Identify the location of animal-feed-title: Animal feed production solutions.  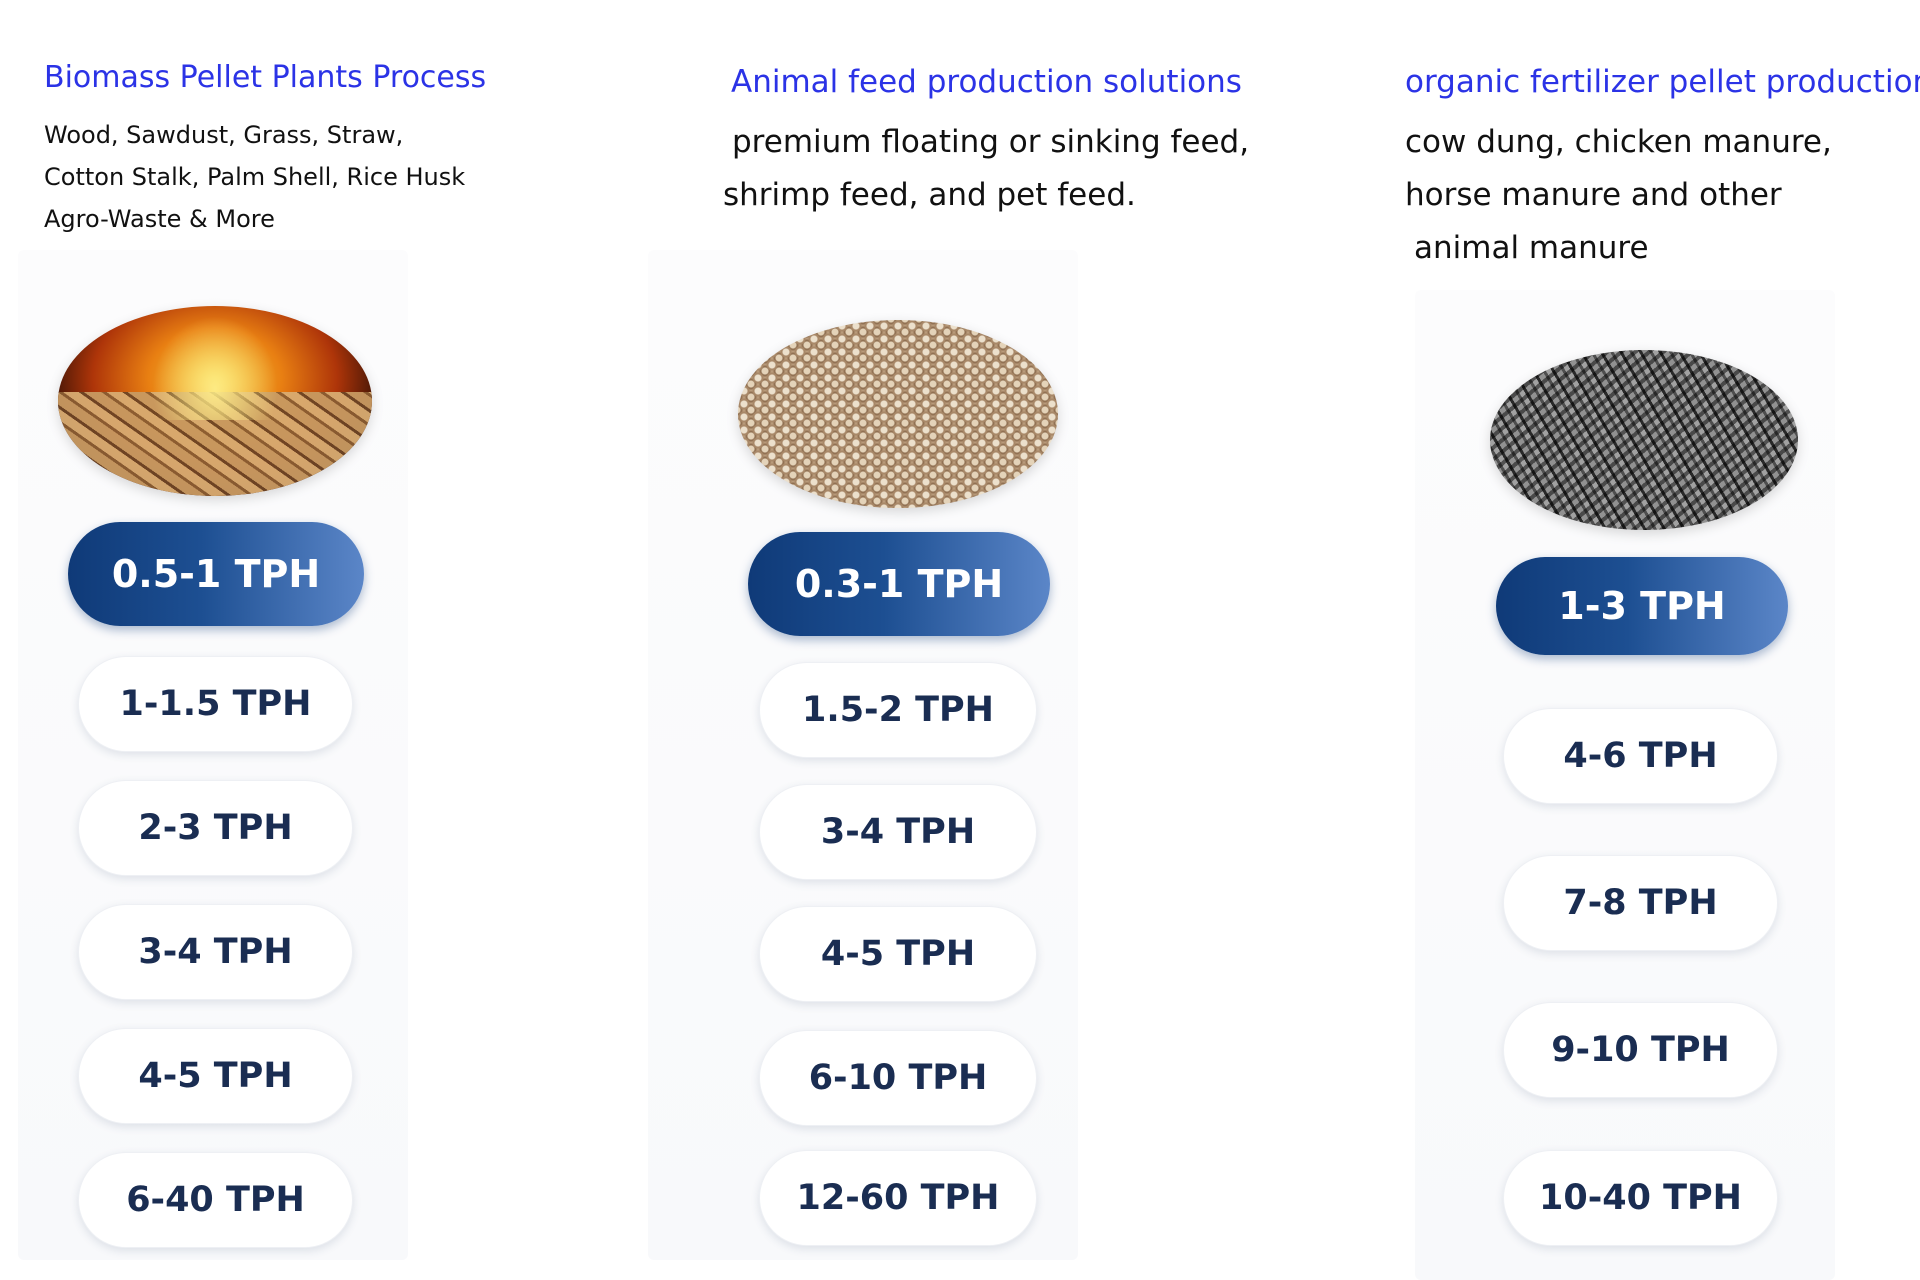
(986, 82).